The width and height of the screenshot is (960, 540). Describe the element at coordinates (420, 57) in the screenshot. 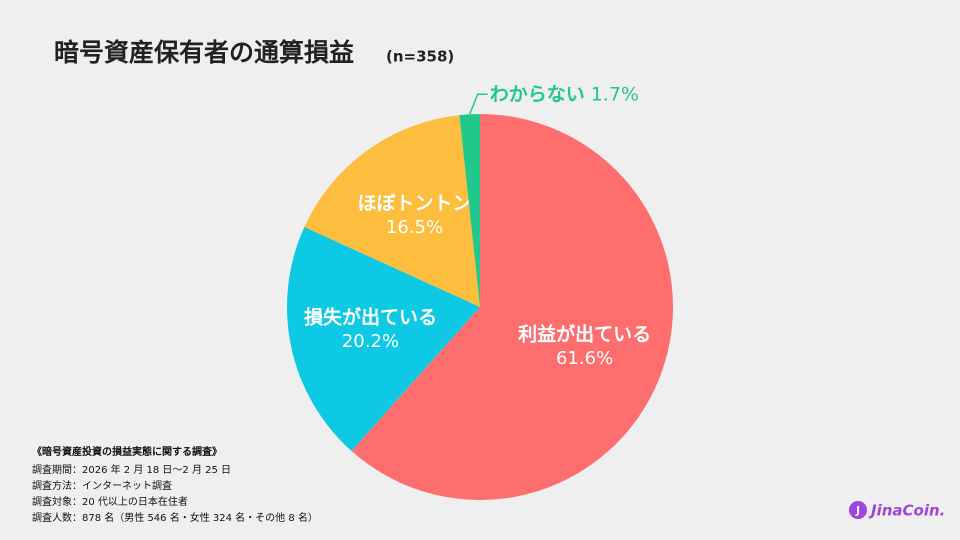

I see `chart-subtitle: (n=358)` at that location.